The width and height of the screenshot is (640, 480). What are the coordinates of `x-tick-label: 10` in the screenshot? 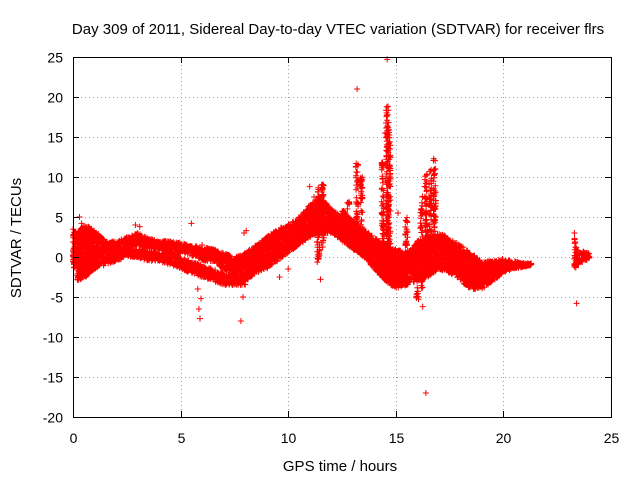 It's located at (289, 438).